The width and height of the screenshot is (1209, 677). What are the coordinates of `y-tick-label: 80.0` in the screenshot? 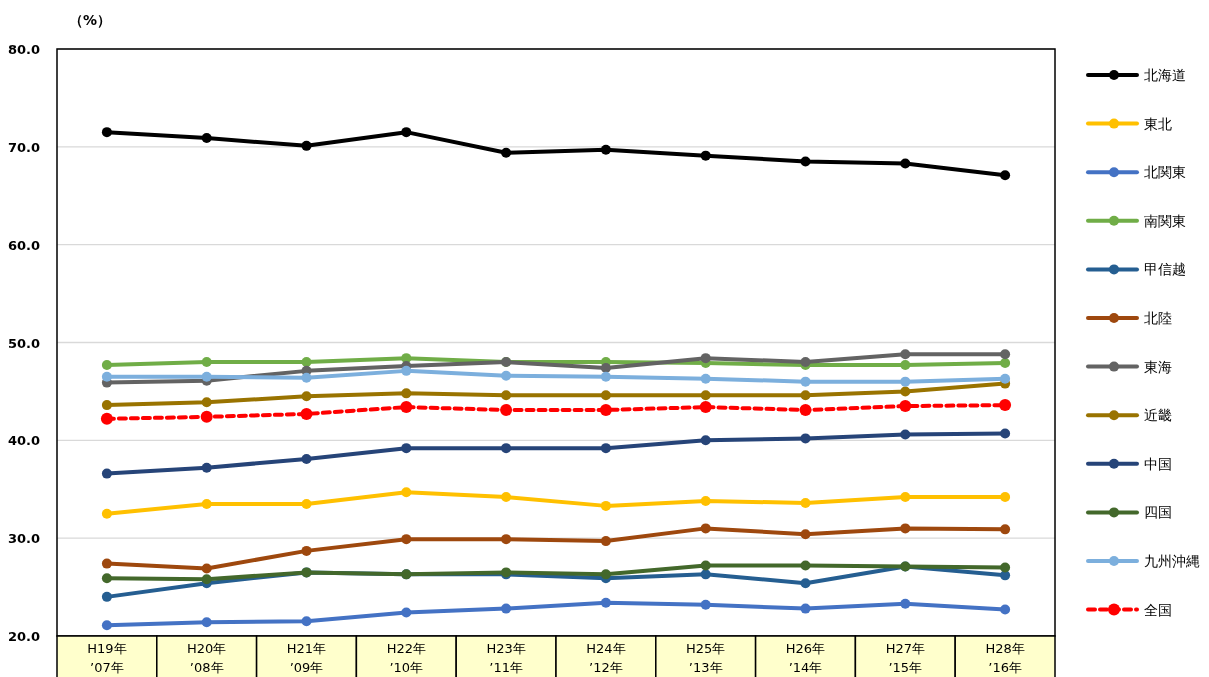 It's located at (23, 49).